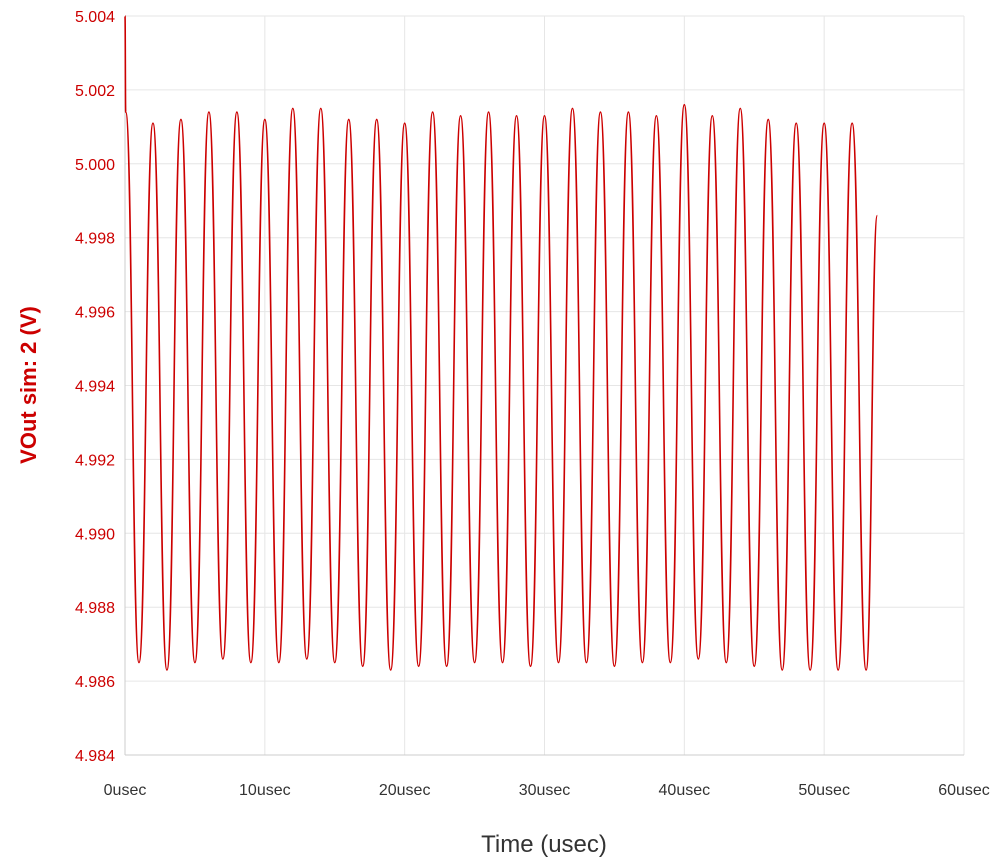 This screenshot has height=865, width=1003. What do you see at coordinates (964, 790) in the screenshot?
I see `x-tick-label: 60usec` at bounding box center [964, 790].